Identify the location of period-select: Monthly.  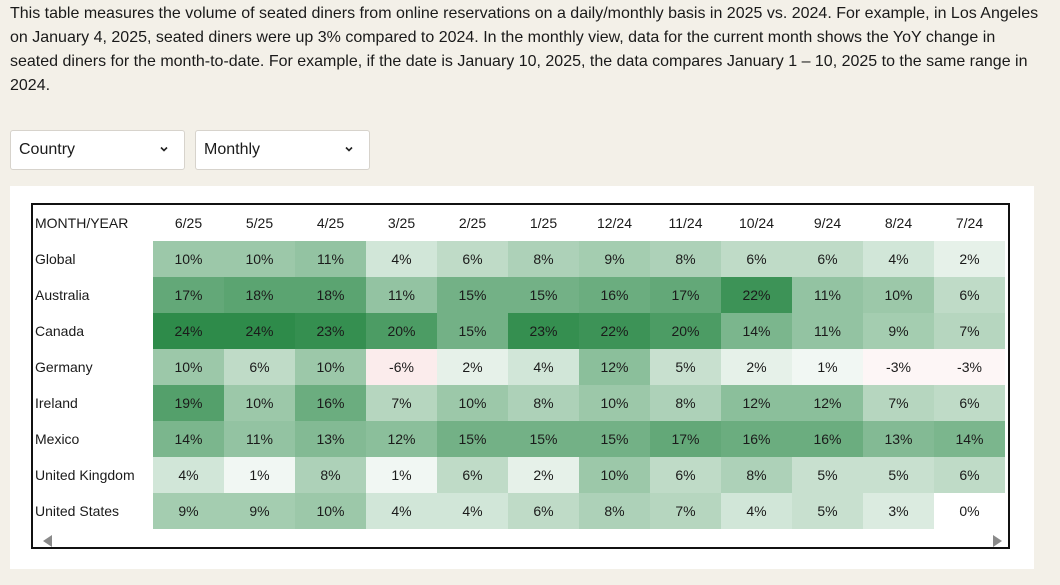
(282, 150).